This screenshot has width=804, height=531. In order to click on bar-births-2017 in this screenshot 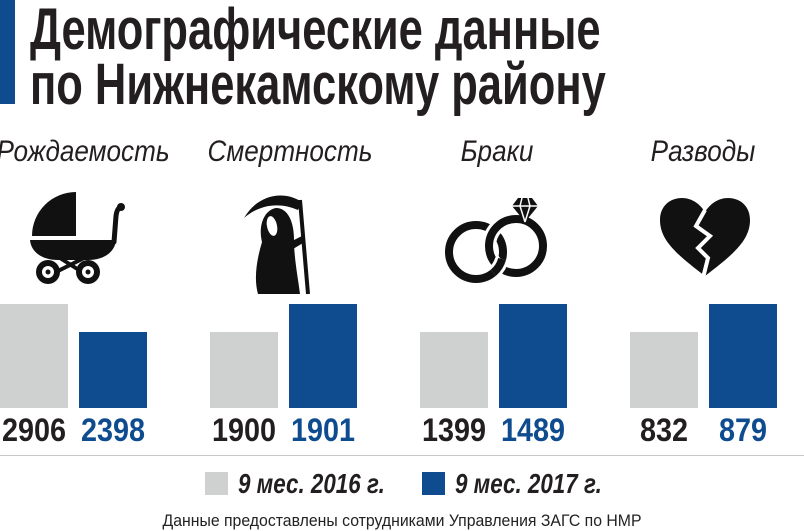, I will do `click(113, 370)`.